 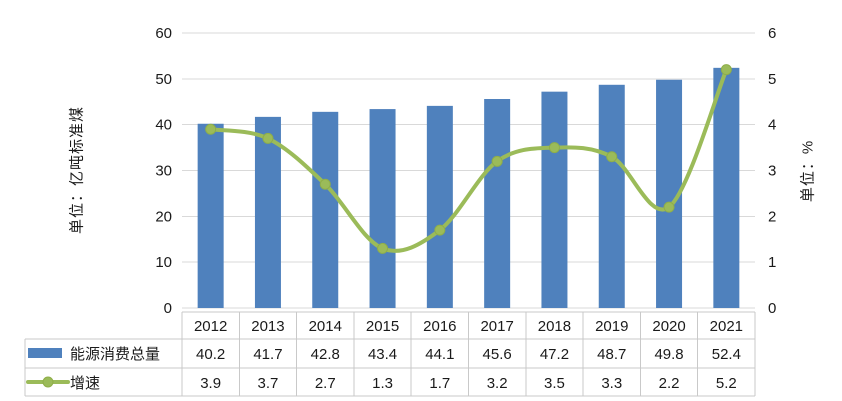 I want to click on bar-value-cell-2019: 48.7, so click(x=611, y=354).